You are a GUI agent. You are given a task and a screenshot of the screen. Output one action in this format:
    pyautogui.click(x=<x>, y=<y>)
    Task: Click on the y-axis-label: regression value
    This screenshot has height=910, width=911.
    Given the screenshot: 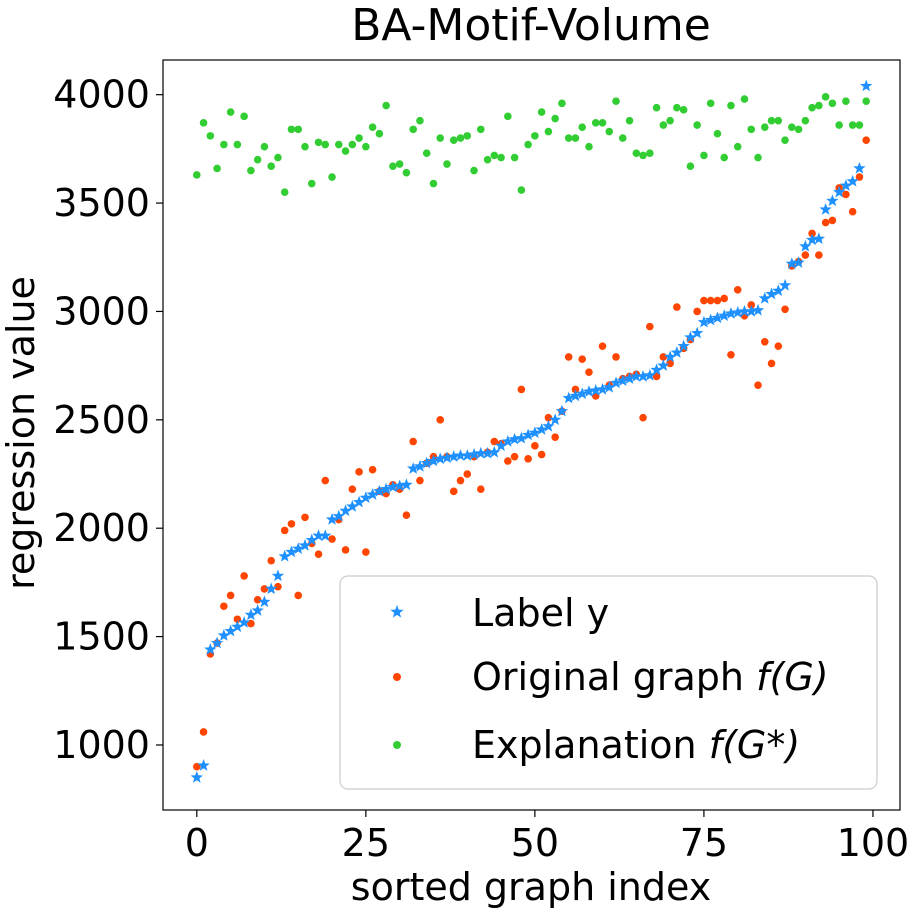 What is the action you would take?
    pyautogui.click(x=21, y=433)
    